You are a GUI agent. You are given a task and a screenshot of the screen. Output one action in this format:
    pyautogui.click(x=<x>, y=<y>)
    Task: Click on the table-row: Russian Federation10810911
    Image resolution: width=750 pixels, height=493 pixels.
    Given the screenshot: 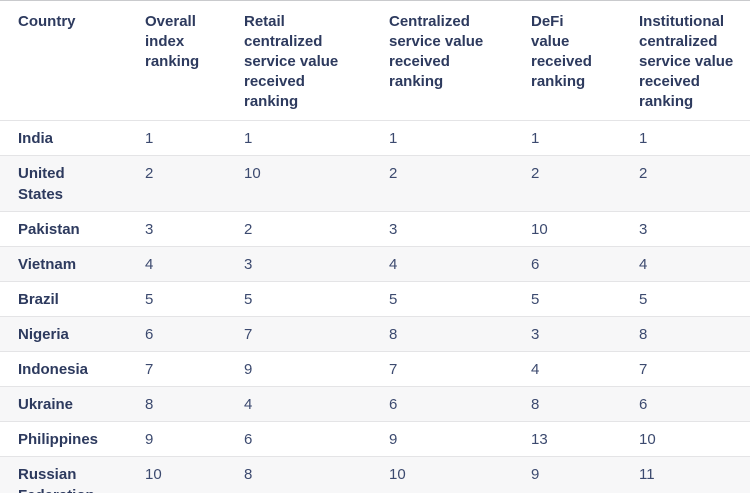 What is the action you would take?
    pyautogui.click(x=375, y=474)
    